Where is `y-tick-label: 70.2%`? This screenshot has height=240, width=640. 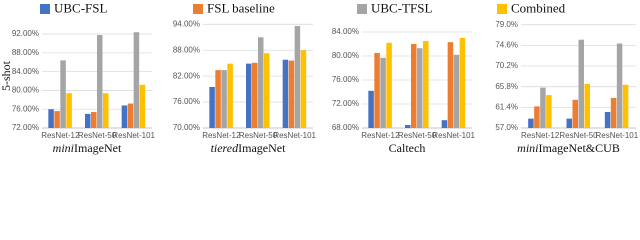
y-tick-label: 70.2% is located at coordinates (506, 65).